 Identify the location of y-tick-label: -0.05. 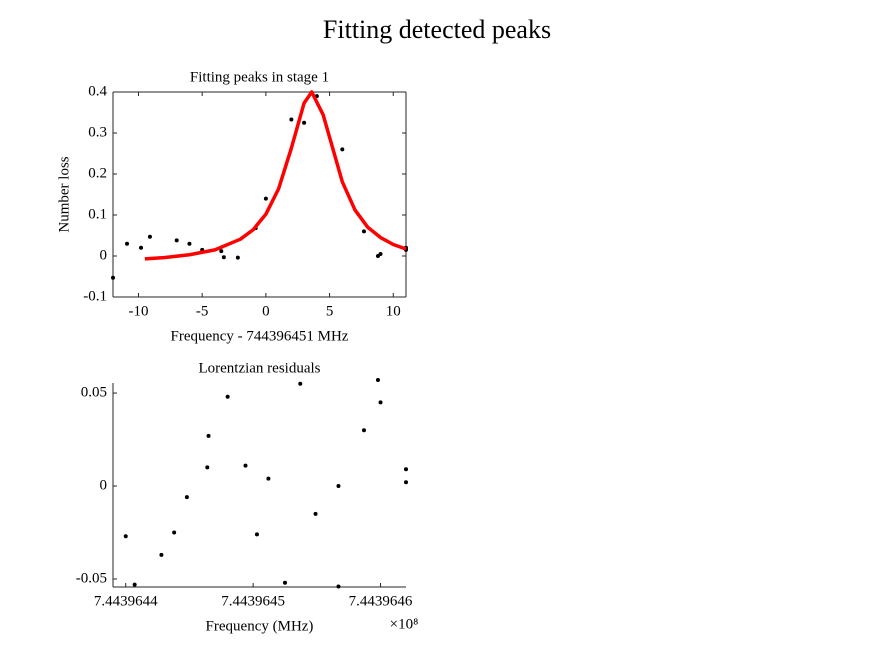
(91, 578).